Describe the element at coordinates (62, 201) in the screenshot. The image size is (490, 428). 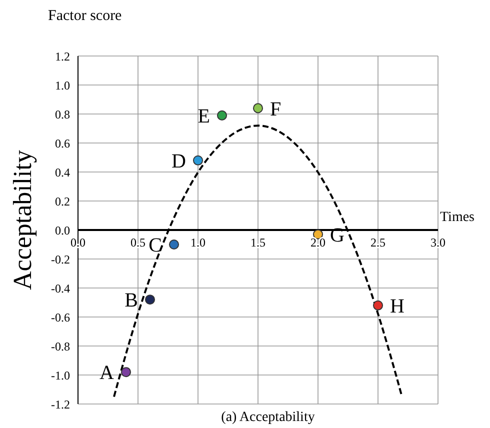
I see `y-tick-label: 0.2` at that location.